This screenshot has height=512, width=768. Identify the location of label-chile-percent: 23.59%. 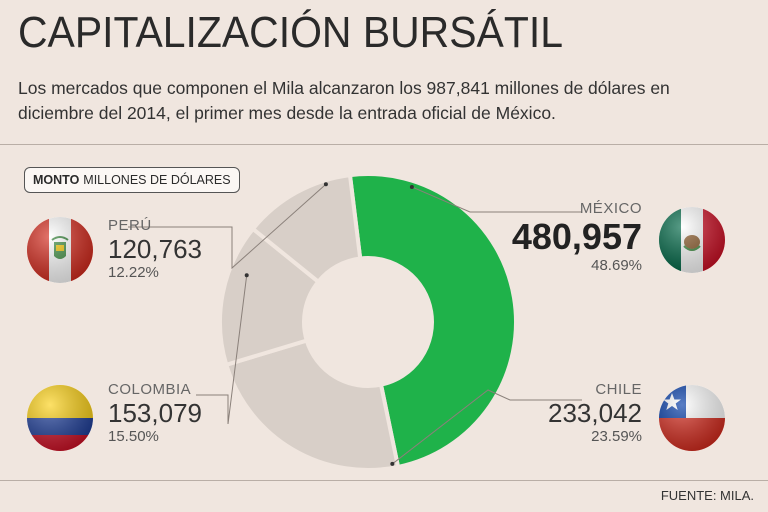
(616, 436).